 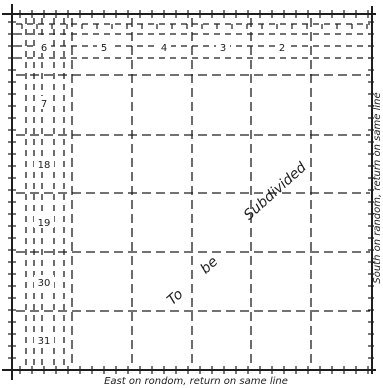 I want to click on label-to: To, so click(x=175, y=297).